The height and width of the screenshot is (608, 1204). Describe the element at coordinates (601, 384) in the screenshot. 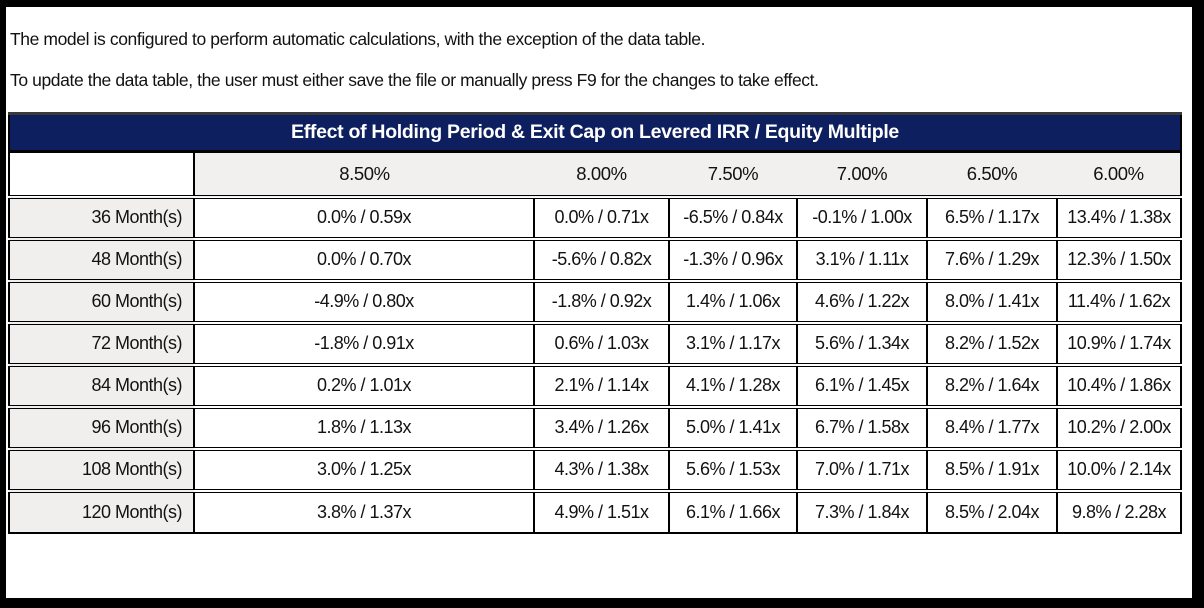

I see `cell-irr-multiple: 2.1% / 1.14x` at that location.